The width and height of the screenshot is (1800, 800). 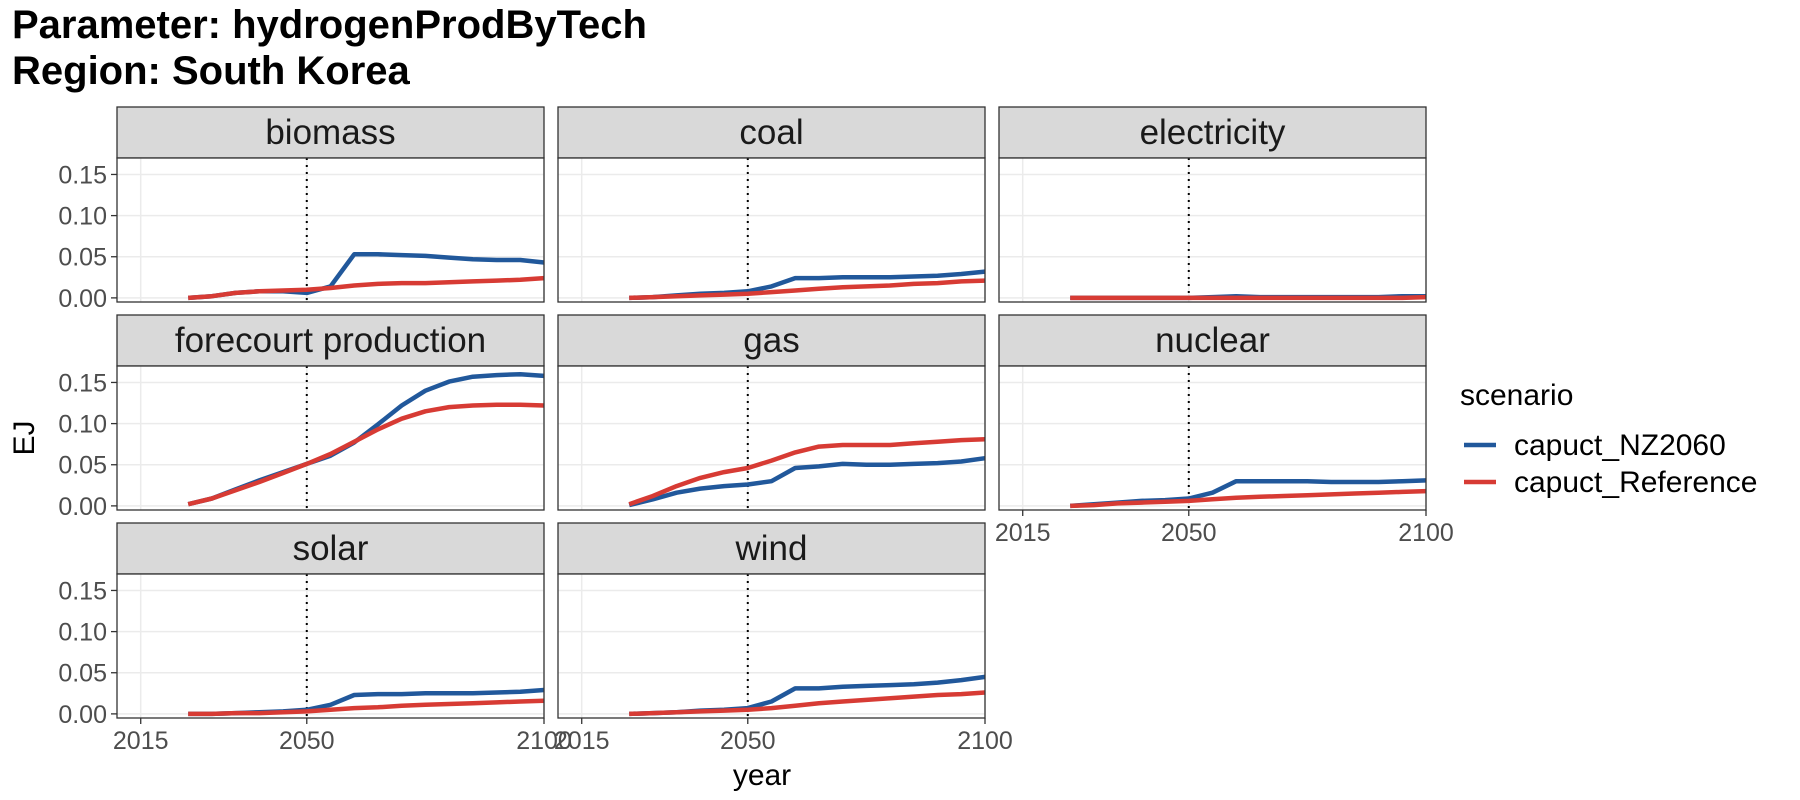 I want to click on x-axis-title: year, so click(x=762, y=775).